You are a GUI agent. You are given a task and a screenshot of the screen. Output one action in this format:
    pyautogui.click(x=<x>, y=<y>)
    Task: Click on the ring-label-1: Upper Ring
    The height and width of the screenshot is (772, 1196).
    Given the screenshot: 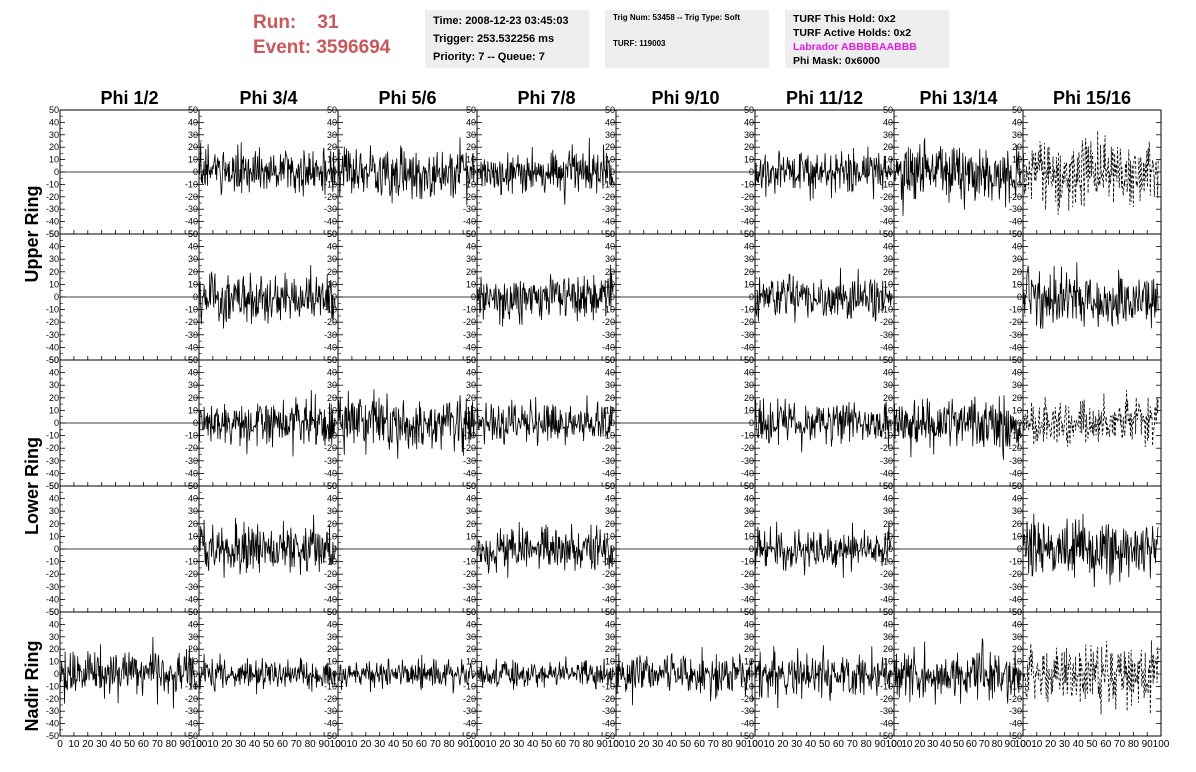 What is the action you would take?
    pyautogui.click(x=32, y=234)
    